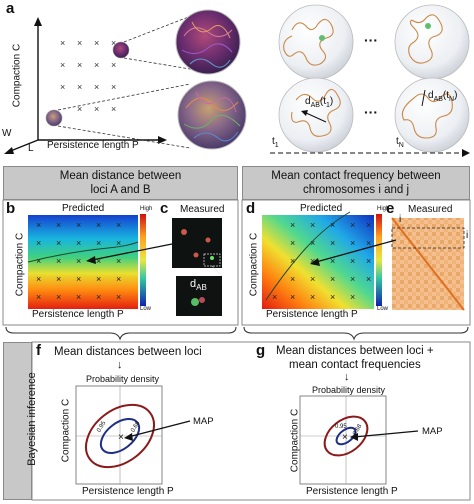 This screenshot has width=474, height=504. What do you see at coordinates (371, 112) in the screenshot?
I see `ellipsis-bottom: ···` at bounding box center [371, 112].